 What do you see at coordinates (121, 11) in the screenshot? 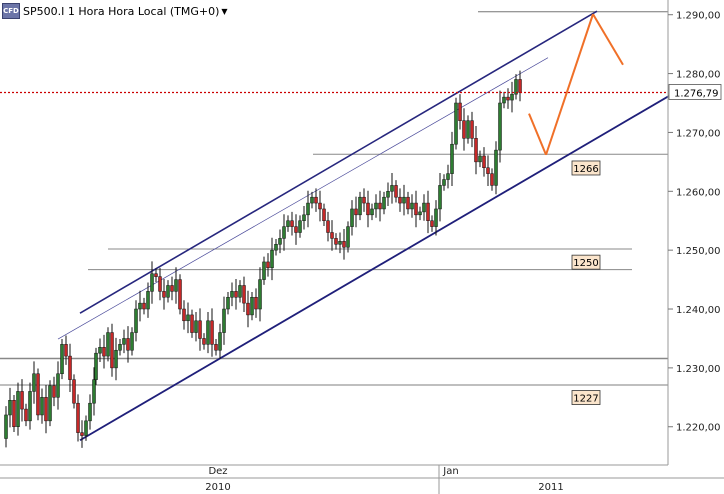
I see `chart-title: SP500.I 1 Hora Hora Local (TMG+0)` at bounding box center [121, 11].